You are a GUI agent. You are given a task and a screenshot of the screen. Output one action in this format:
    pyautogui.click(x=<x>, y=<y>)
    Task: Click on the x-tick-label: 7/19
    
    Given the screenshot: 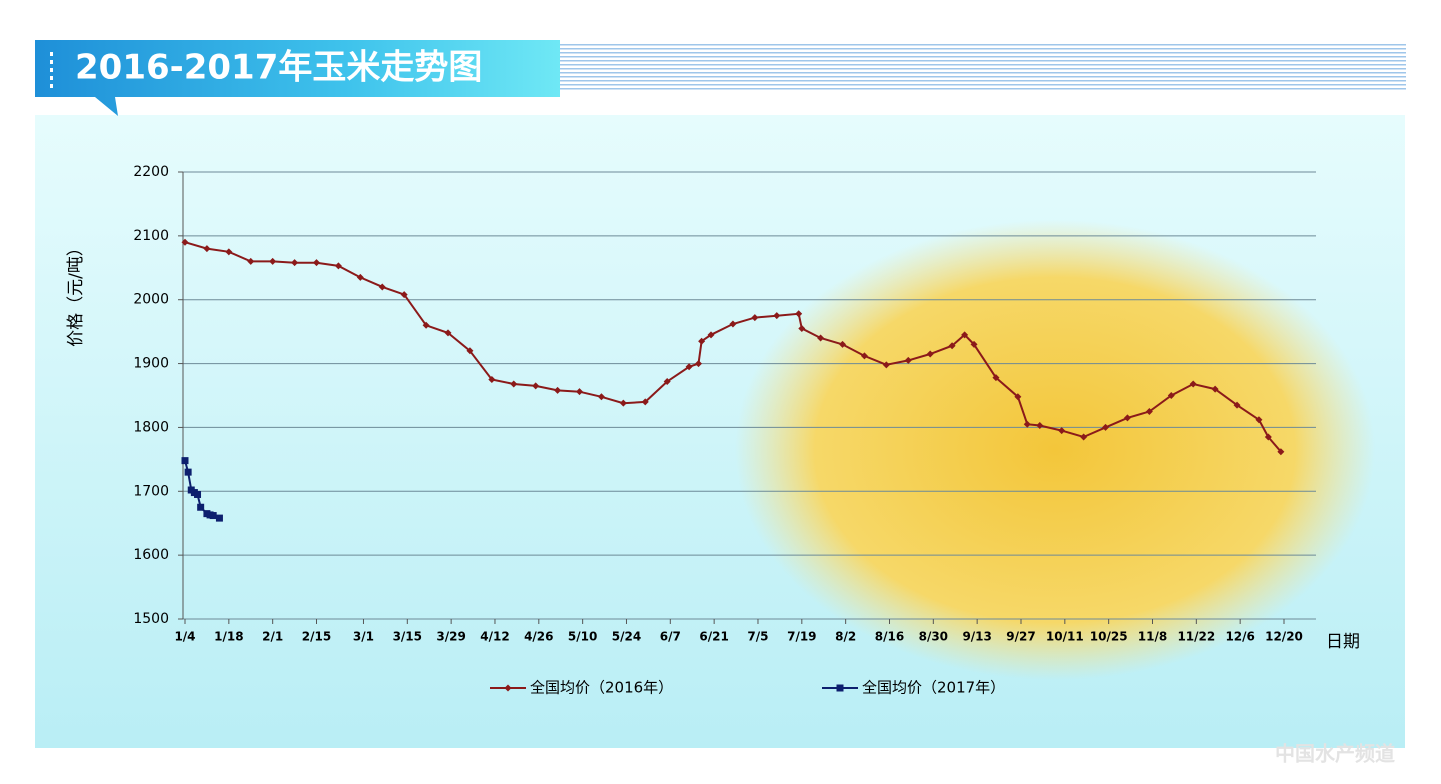 What is the action you would take?
    pyautogui.click(x=801, y=637)
    